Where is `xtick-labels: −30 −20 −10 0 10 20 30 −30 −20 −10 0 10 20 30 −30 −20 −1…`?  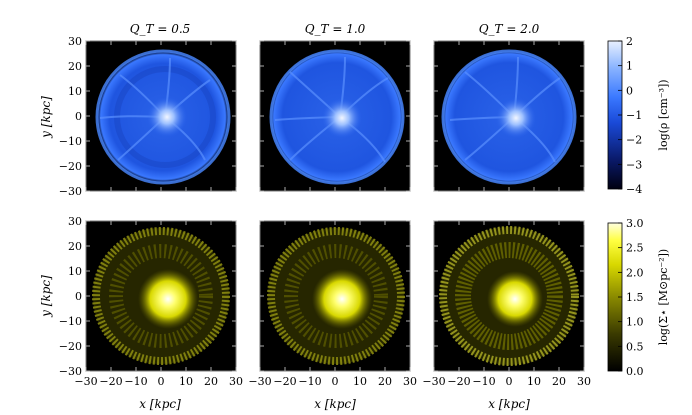
xtick-labels: −30 −20 −10 0 10 20 30 −30 −20 −10 0 10 20 30 −30 −20 −1… is located at coordinates (332, 381).